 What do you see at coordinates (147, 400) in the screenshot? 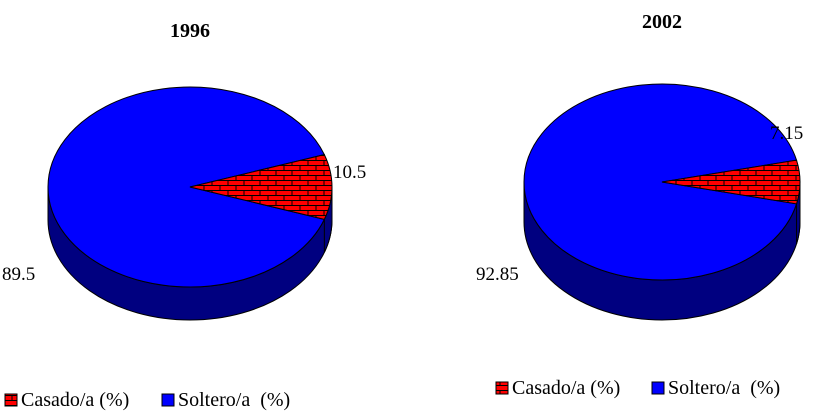
I see `legend-1996: Casado/a (%) Soltero/a (%)` at bounding box center [147, 400].